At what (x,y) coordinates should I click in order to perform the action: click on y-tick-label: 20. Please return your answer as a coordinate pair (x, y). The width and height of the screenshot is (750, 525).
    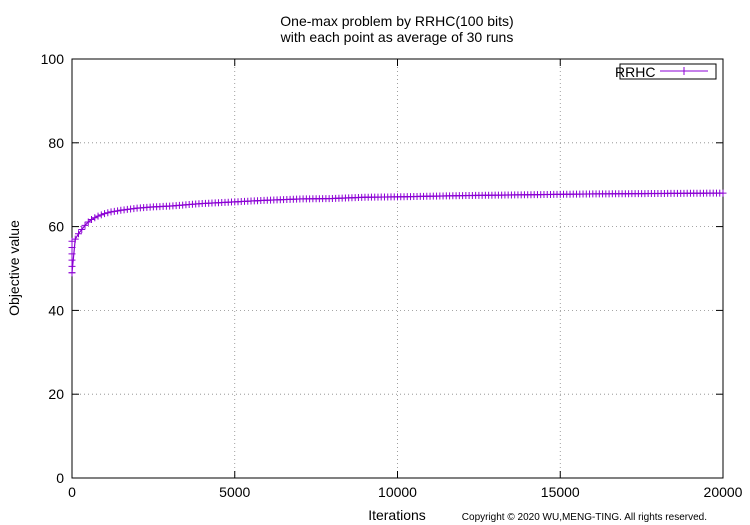
    Looking at the image, I should click on (56, 394).